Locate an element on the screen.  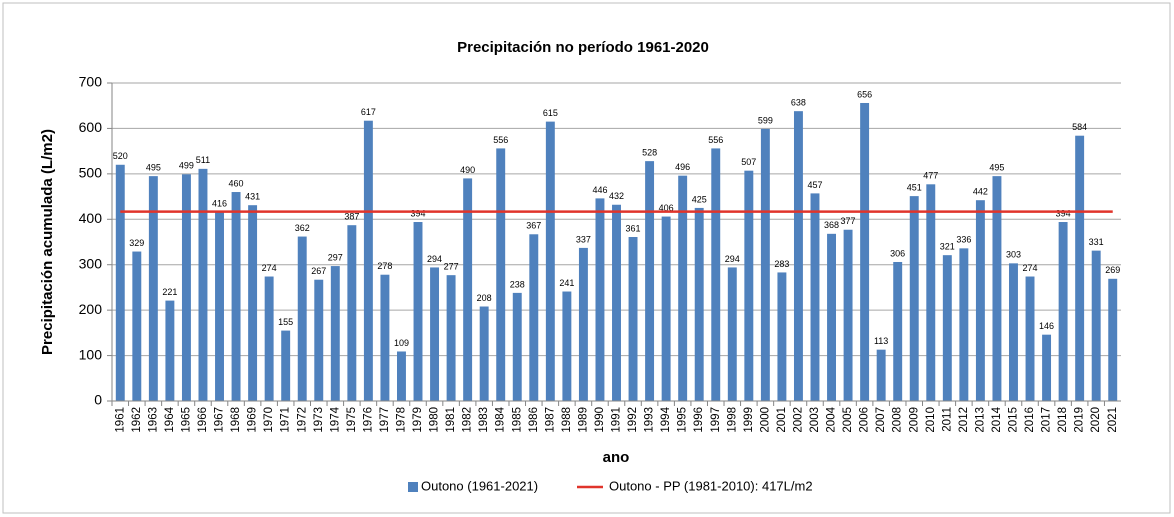
value-label: 361 is located at coordinates (633, 228).